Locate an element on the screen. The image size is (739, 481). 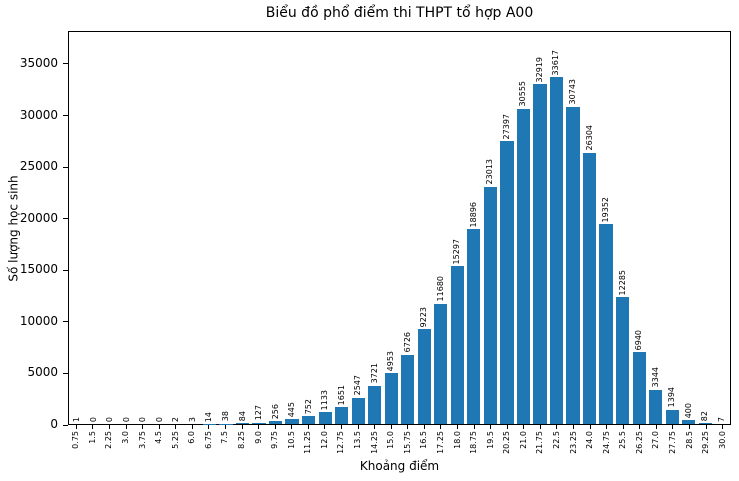
bar-slot: 3344 is located at coordinates (655, 395).